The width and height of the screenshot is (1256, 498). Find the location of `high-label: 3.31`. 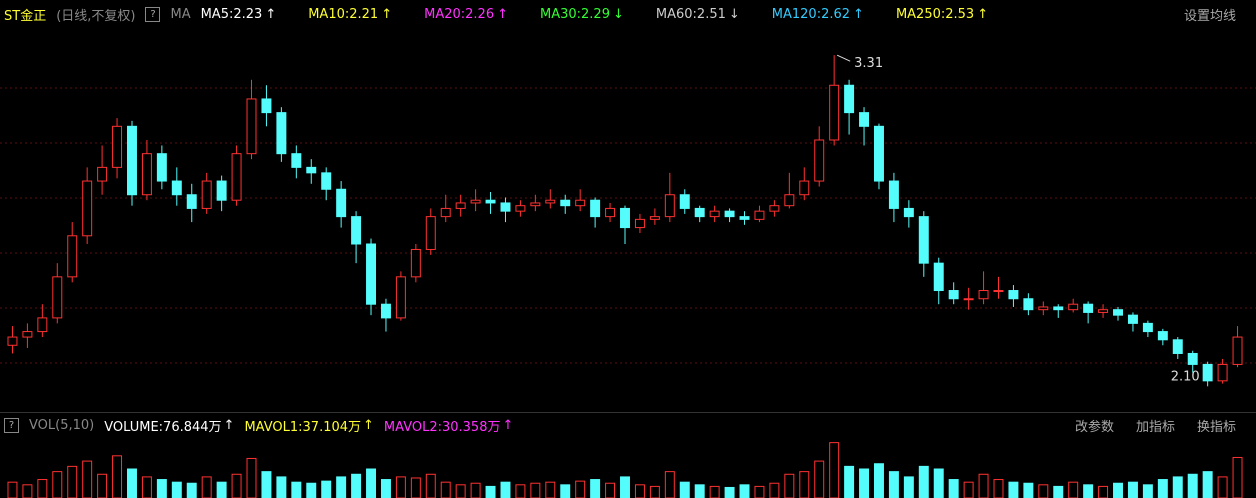

high-label: 3.31 is located at coordinates (868, 63).